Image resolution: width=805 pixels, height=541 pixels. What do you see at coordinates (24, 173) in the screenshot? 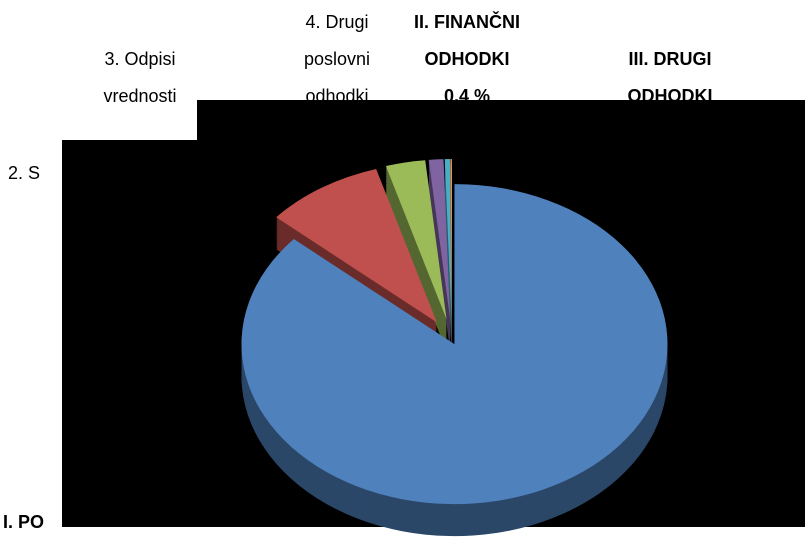
I see `category-name: 2. S` at bounding box center [24, 173].